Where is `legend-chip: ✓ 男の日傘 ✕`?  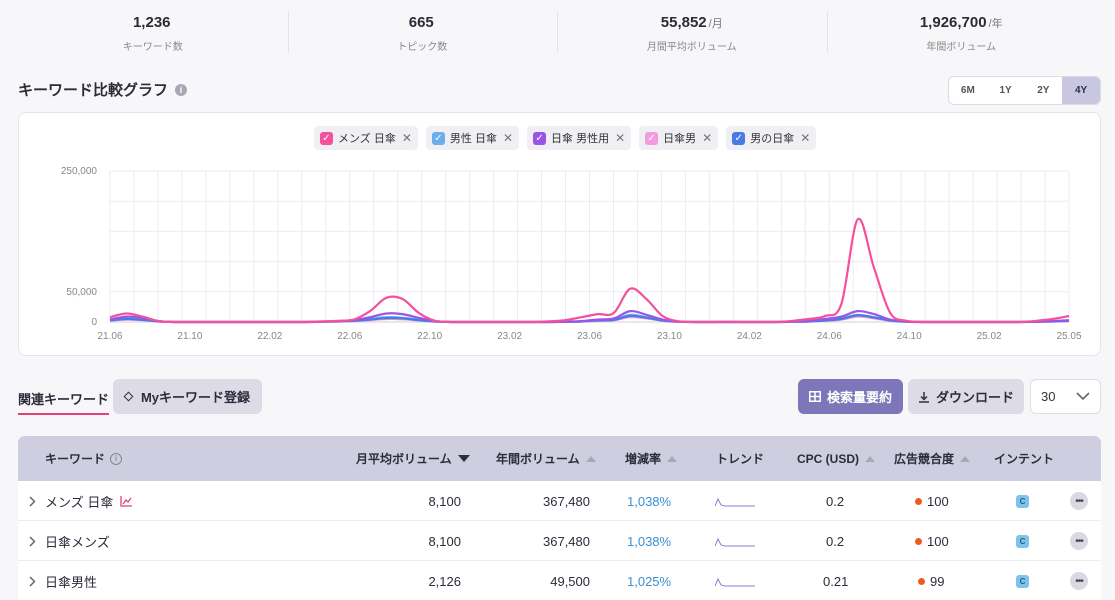
legend-chip: ✓ 男の日傘 ✕ is located at coordinates (771, 138).